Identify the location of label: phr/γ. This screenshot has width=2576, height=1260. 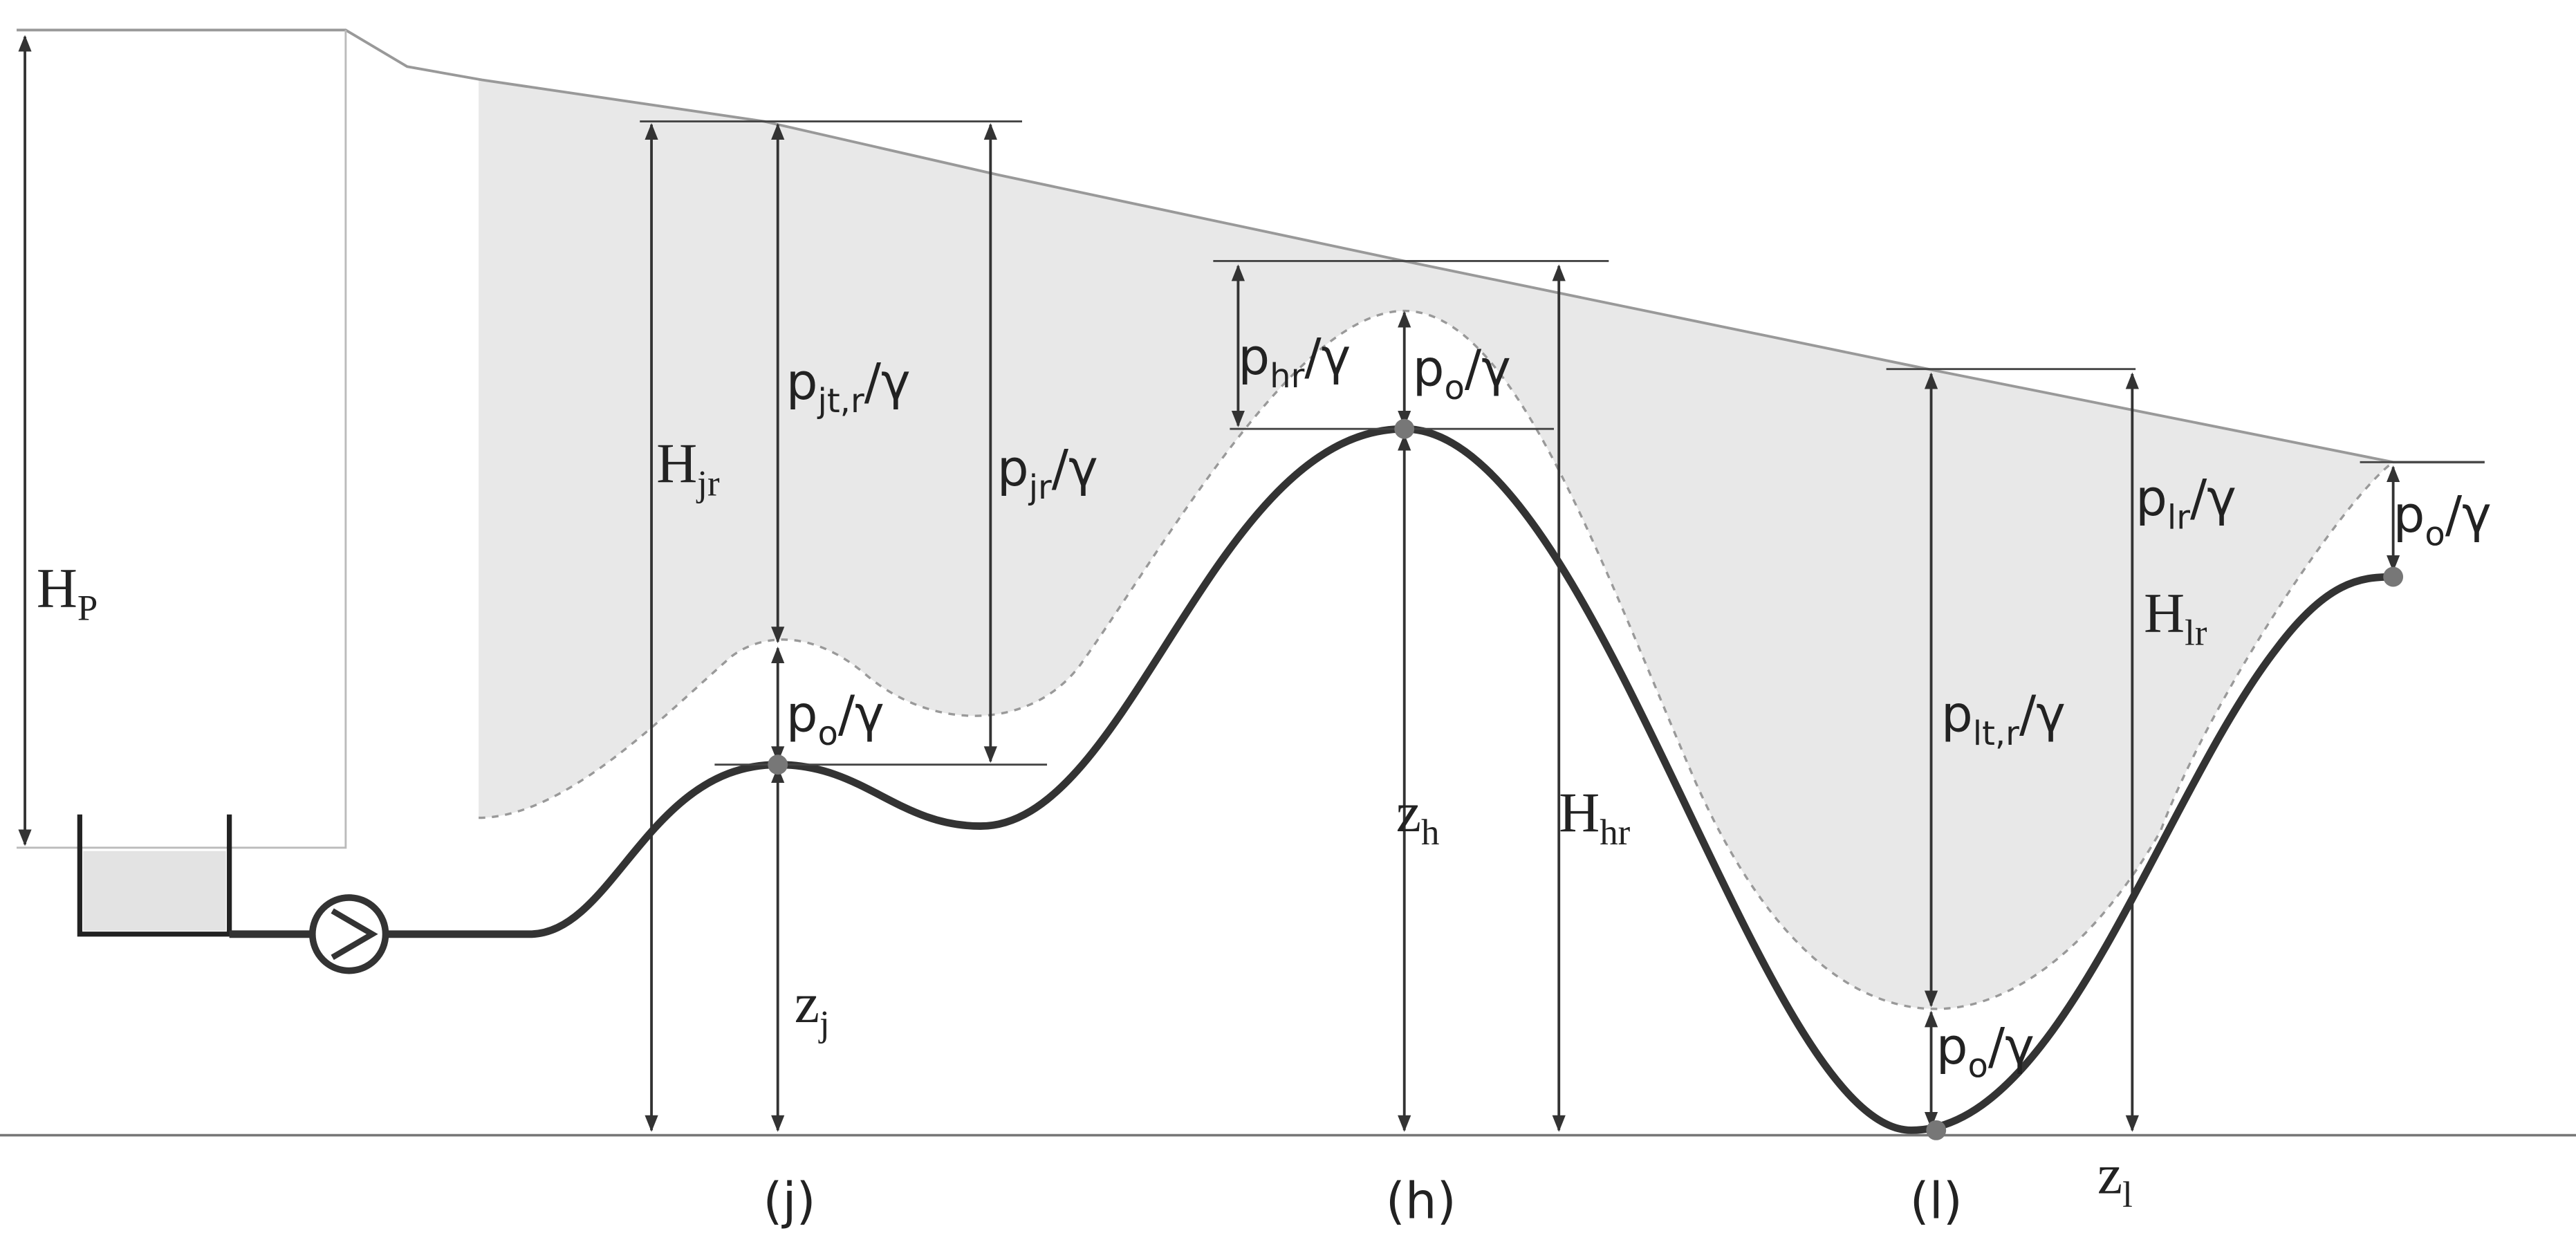
(1295, 362).